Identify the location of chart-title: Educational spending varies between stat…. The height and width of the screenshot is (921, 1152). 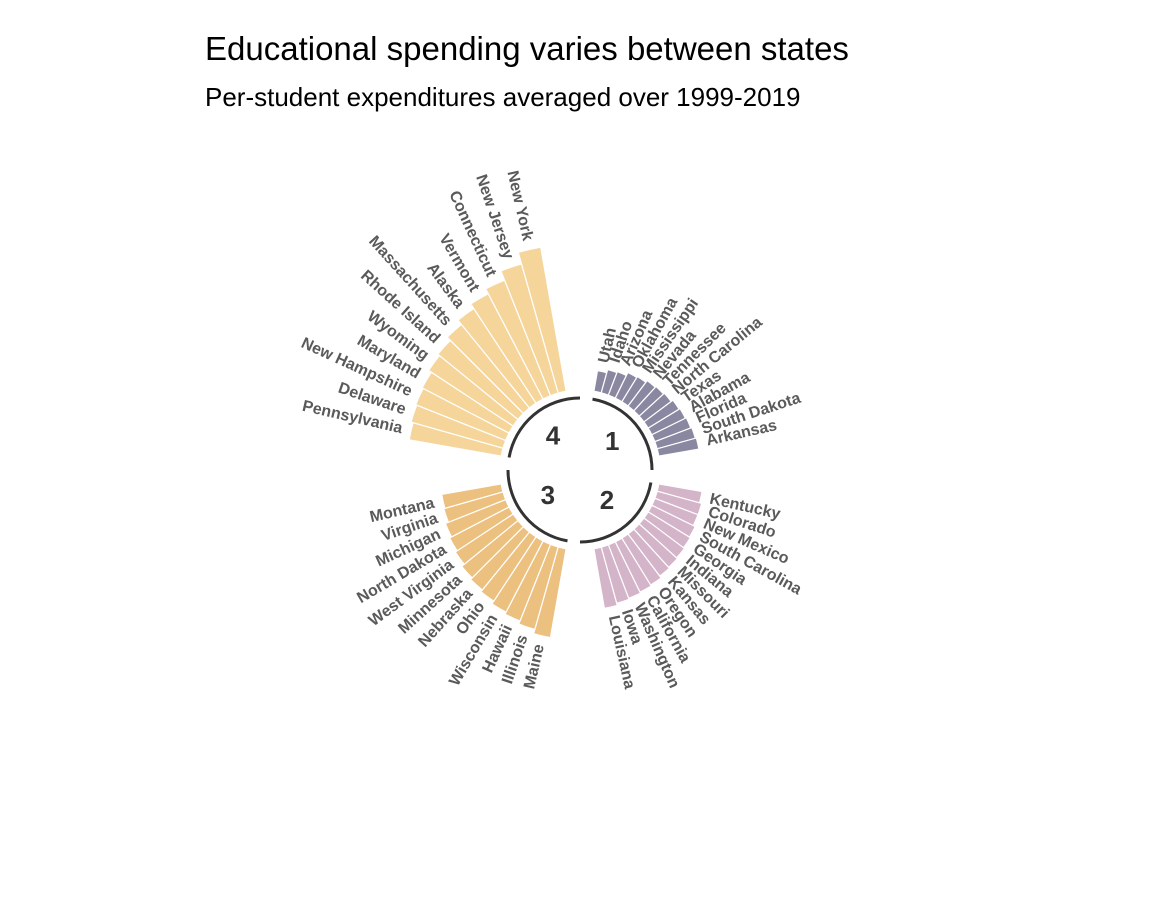
(527, 48).